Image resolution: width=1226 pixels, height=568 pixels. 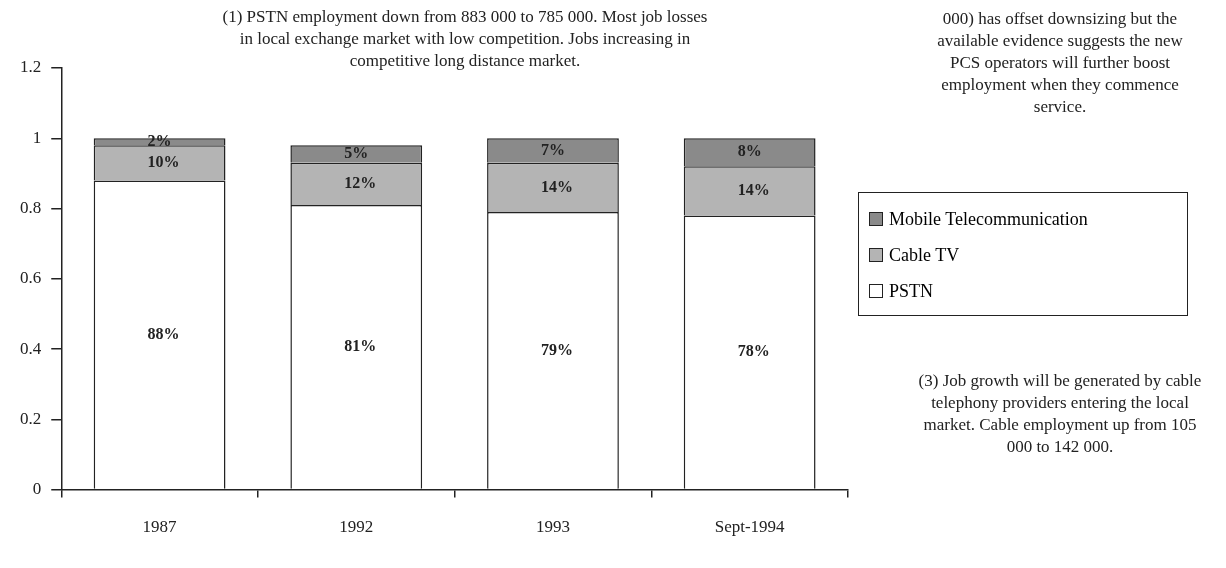 I want to click on text: (3) Job growth will be generated by cable telephony providers entering the local market. Cable employment up from 105 000 to 142 000., so click(x=1060, y=414).